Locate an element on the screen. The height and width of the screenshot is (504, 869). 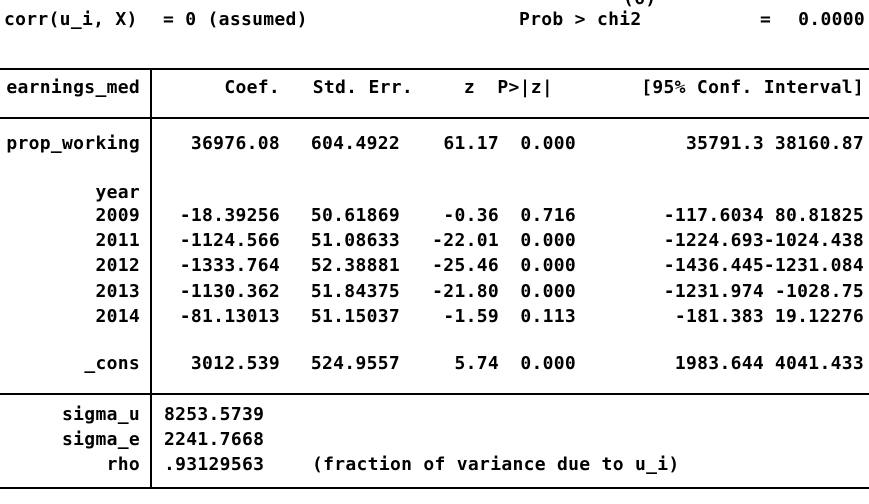
table-top-rule is located at coordinates (434, 69).